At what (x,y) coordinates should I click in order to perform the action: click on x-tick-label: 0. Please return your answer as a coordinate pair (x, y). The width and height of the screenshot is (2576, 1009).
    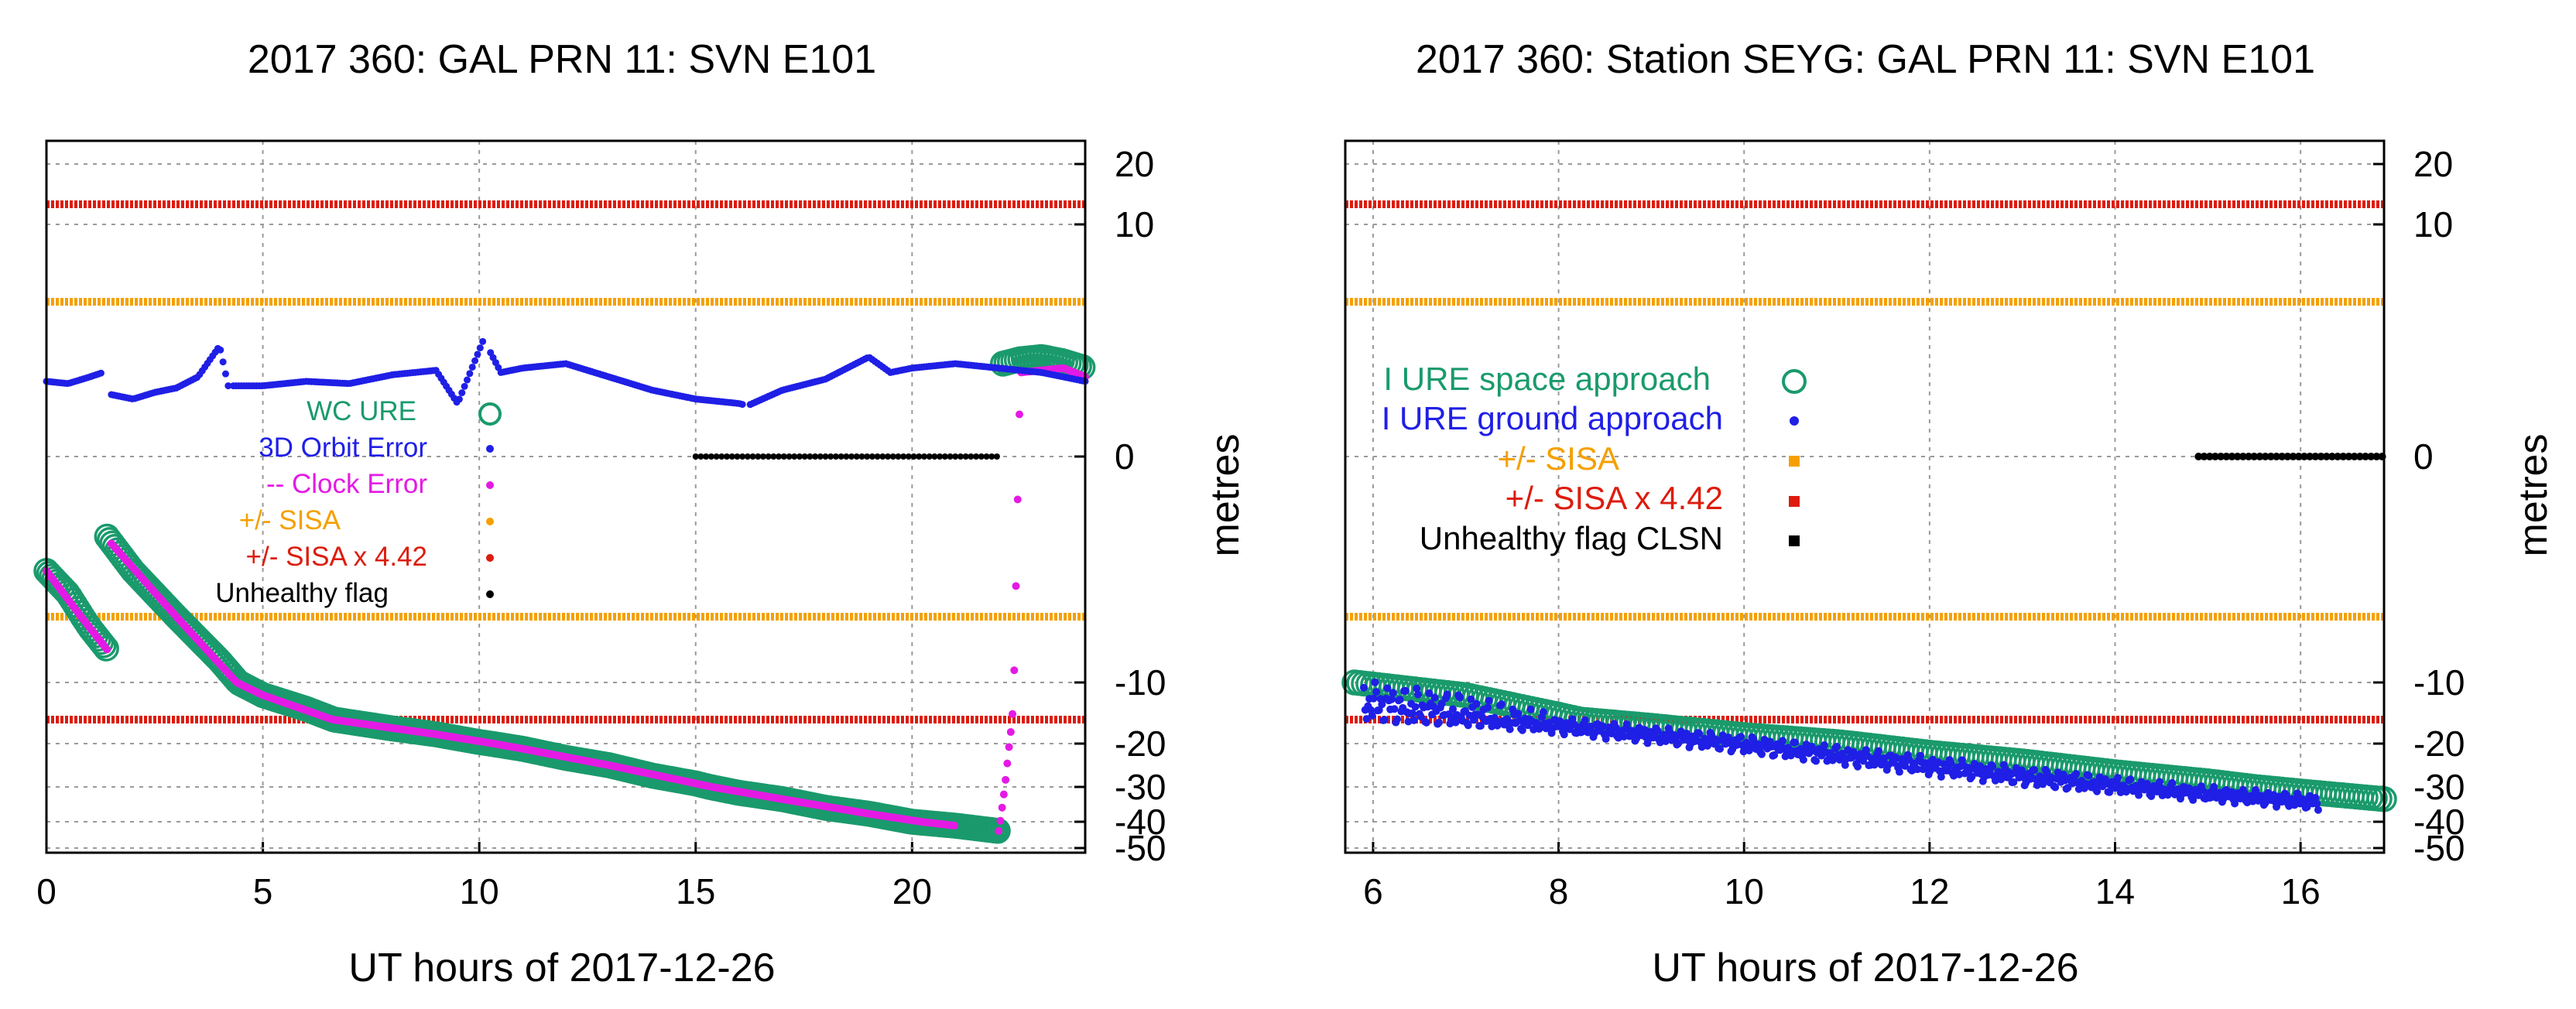
    Looking at the image, I should click on (46, 892).